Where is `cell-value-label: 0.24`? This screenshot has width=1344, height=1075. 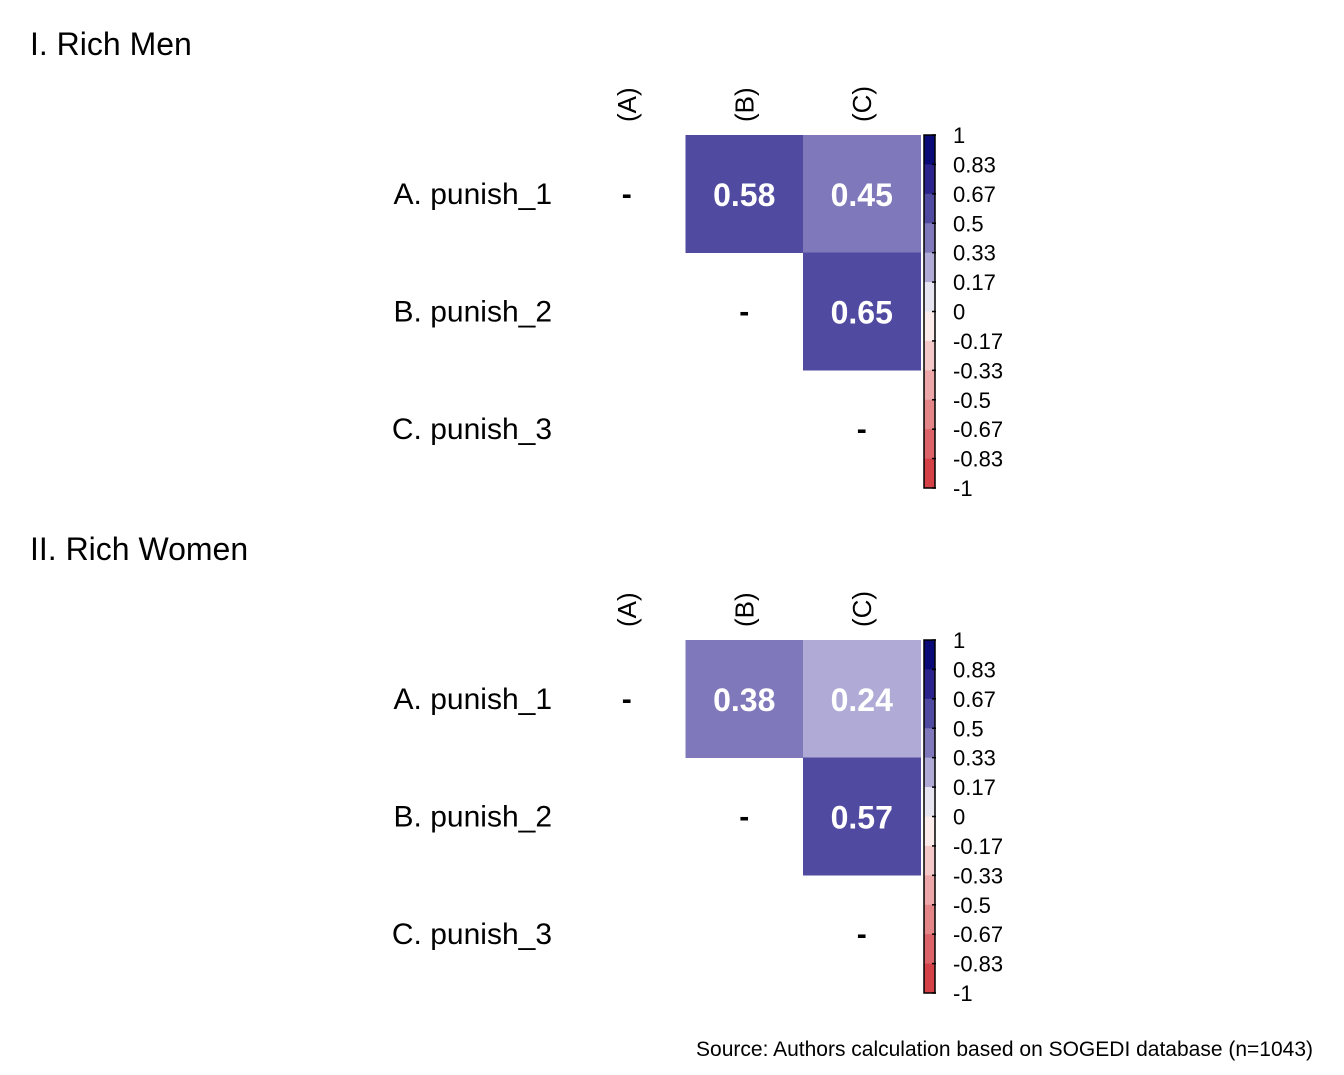
cell-value-label: 0.24 is located at coordinates (862, 700).